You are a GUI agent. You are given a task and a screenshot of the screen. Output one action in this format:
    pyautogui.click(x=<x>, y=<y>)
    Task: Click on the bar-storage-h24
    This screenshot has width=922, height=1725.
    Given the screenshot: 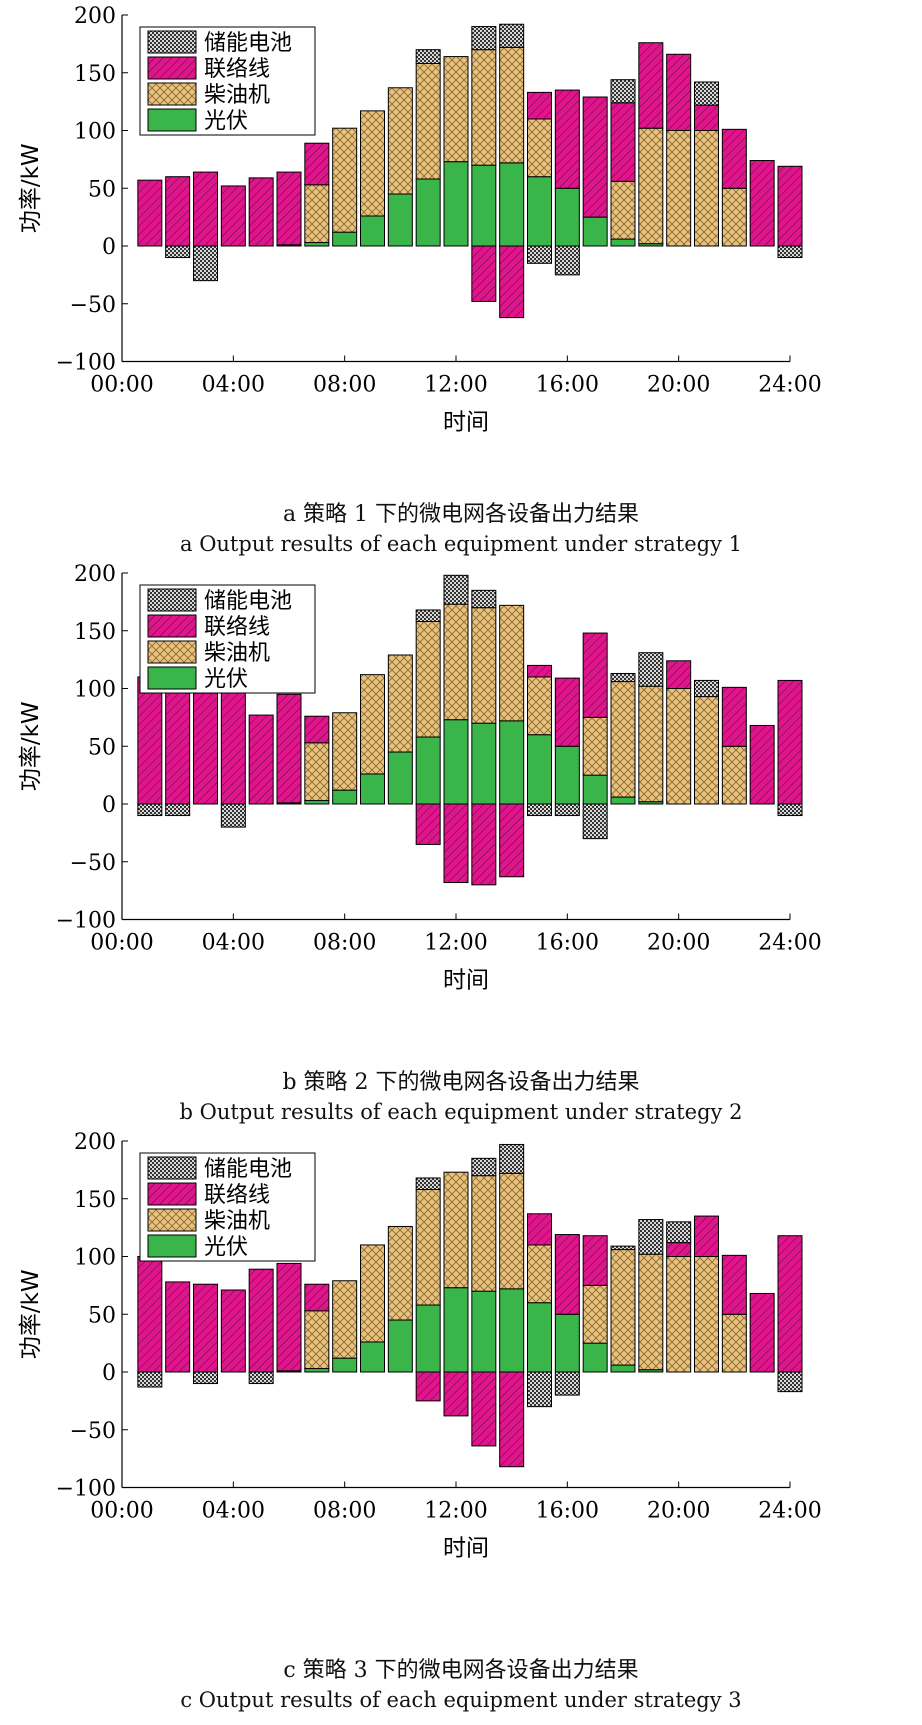 What is the action you would take?
    pyautogui.click(x=790, y=810)
    